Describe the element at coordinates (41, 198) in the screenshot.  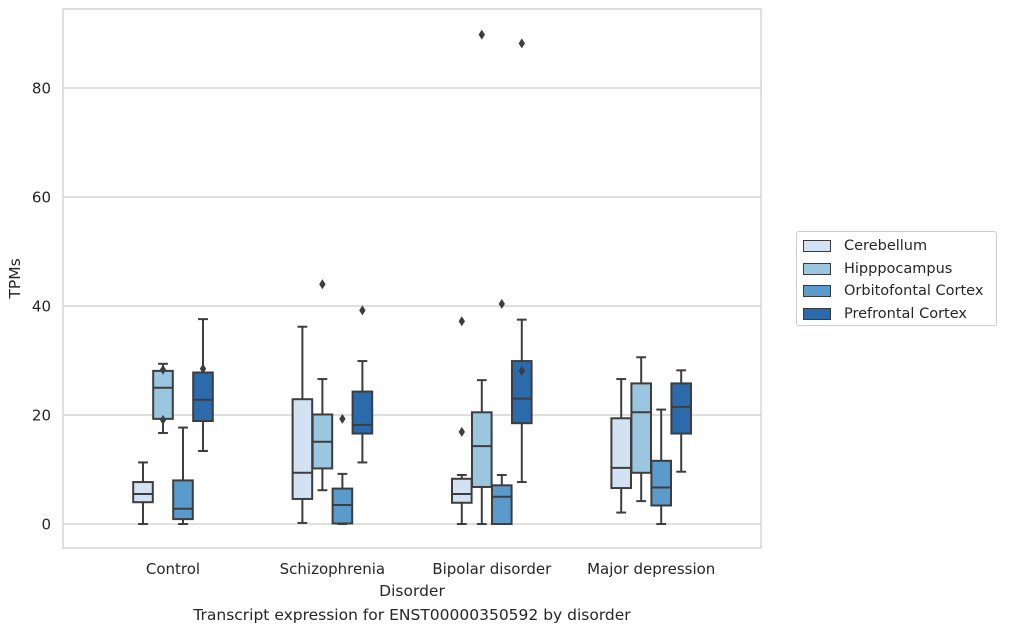
I see `y-tick-label: 60` at that location.